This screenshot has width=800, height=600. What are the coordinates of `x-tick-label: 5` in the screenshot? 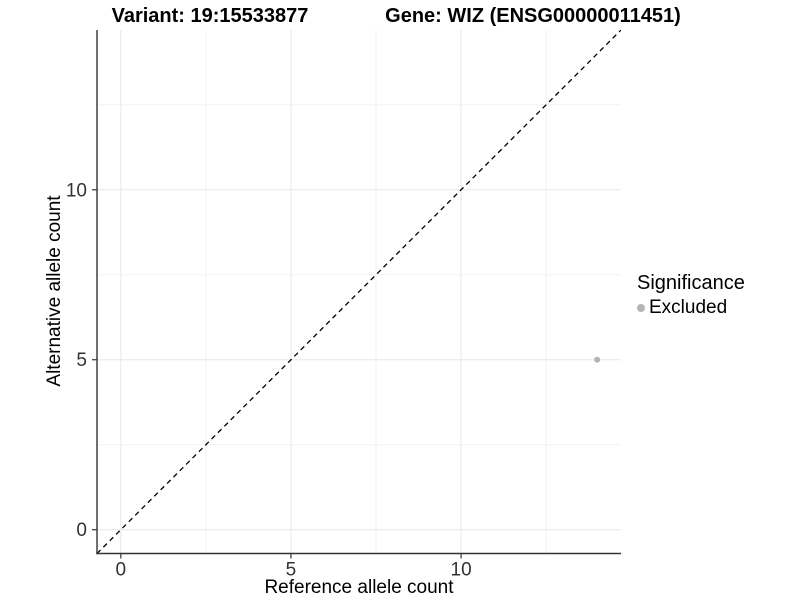 It's located at (291, 570).